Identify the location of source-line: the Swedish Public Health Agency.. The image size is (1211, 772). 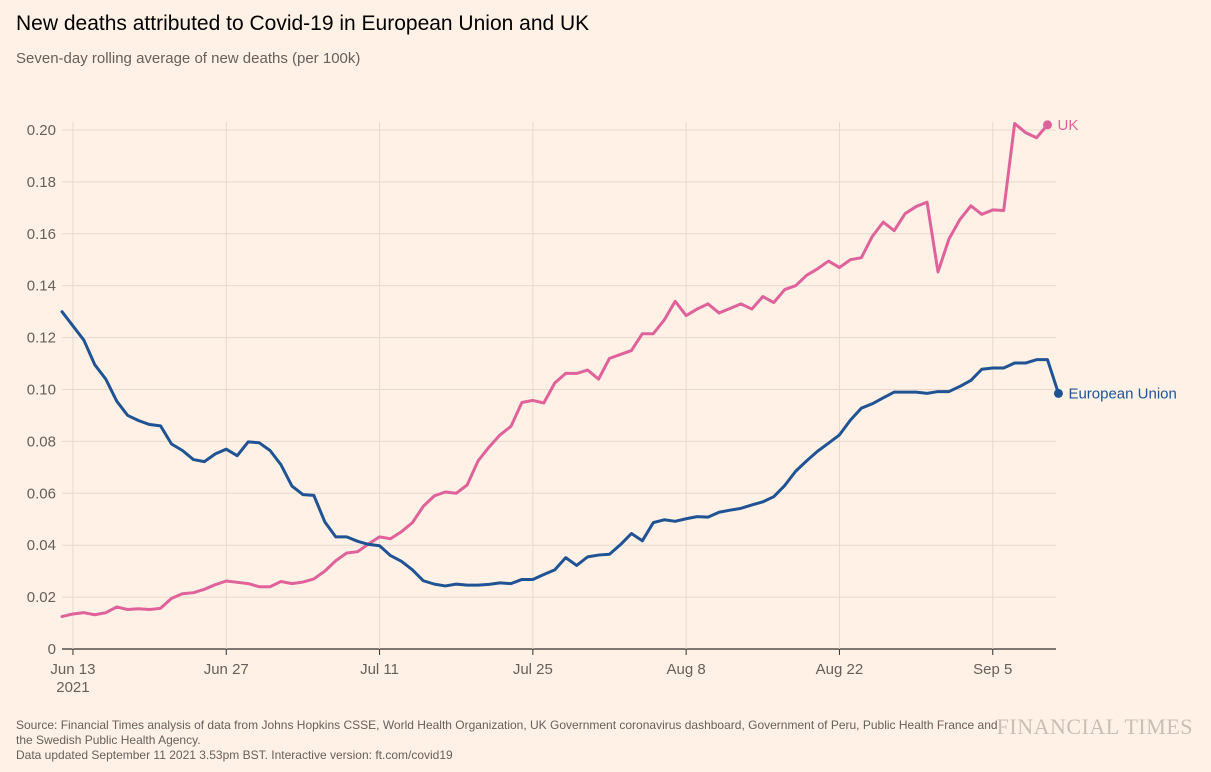
(108, 740).